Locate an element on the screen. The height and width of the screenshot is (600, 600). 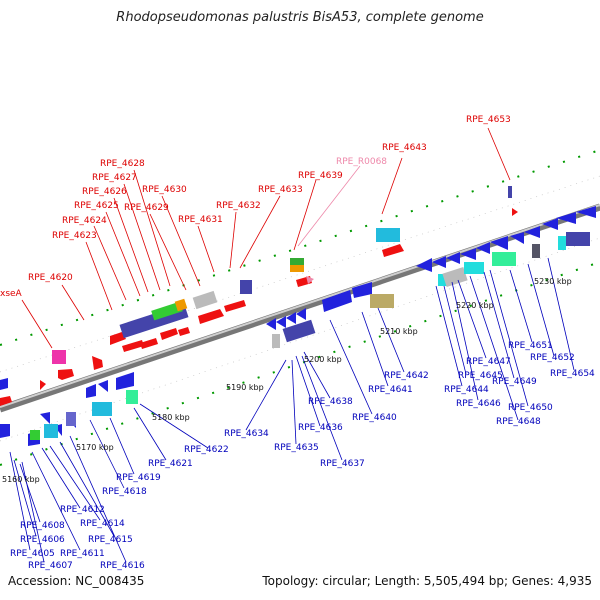
gene-label: RPE_4644 is located at coordinates (466, 390).